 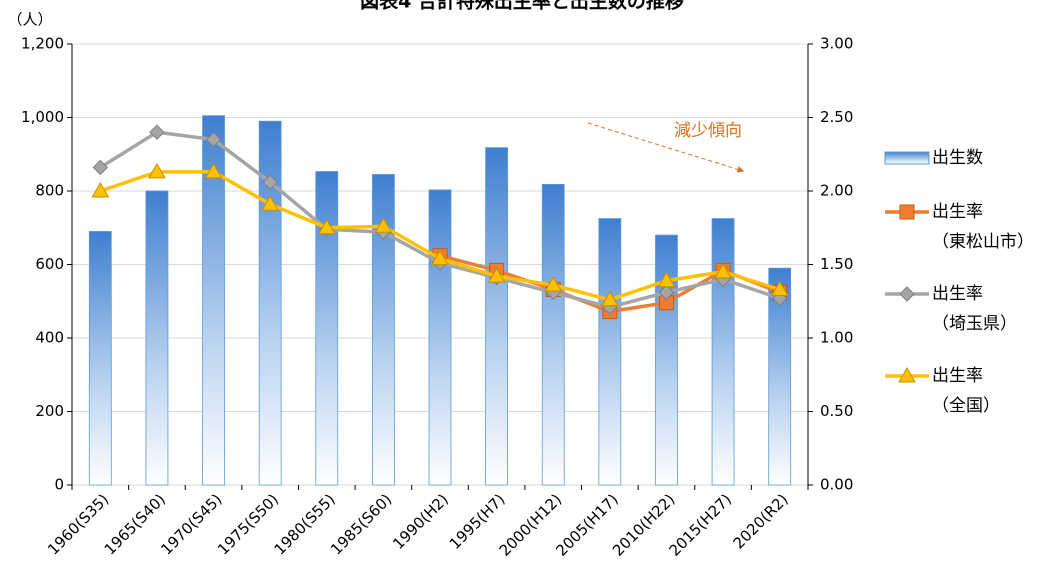 I want to click on y2-tick-label: 2.50, so click(x=836, y=117).